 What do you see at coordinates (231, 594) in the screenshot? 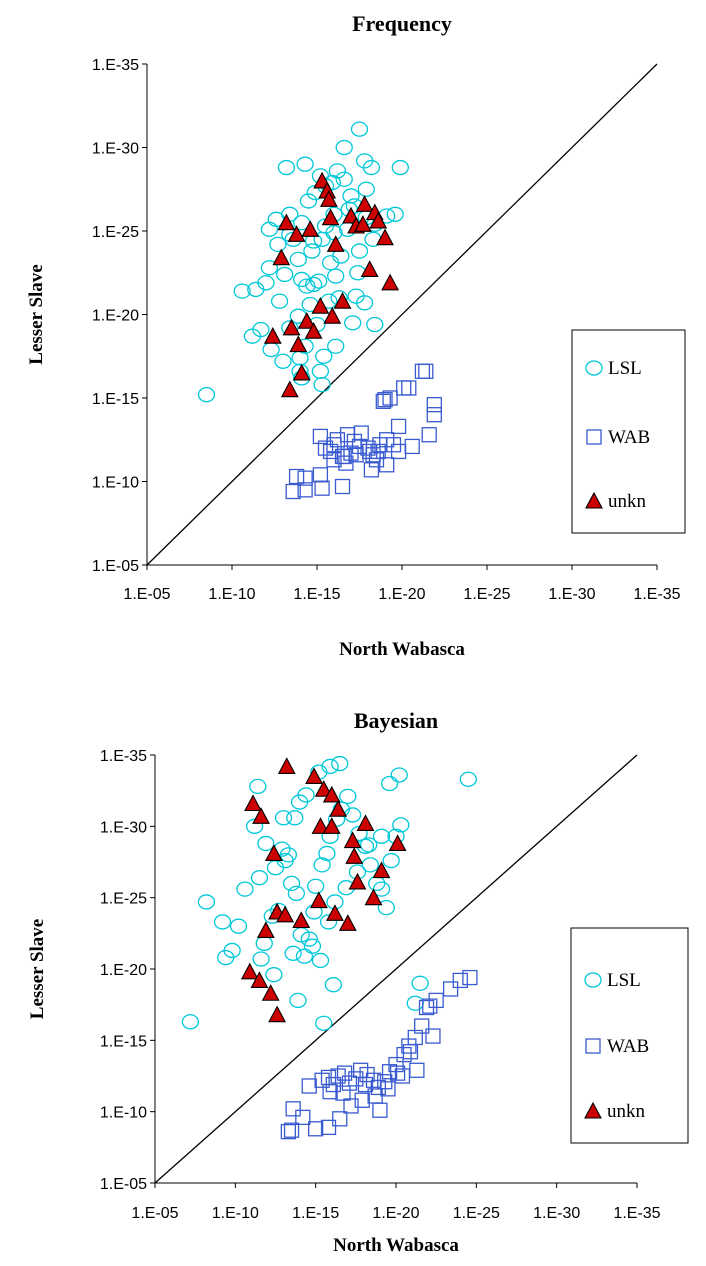
I see `x-tick-label: 1.E-10` at bounding box center [231, 594].